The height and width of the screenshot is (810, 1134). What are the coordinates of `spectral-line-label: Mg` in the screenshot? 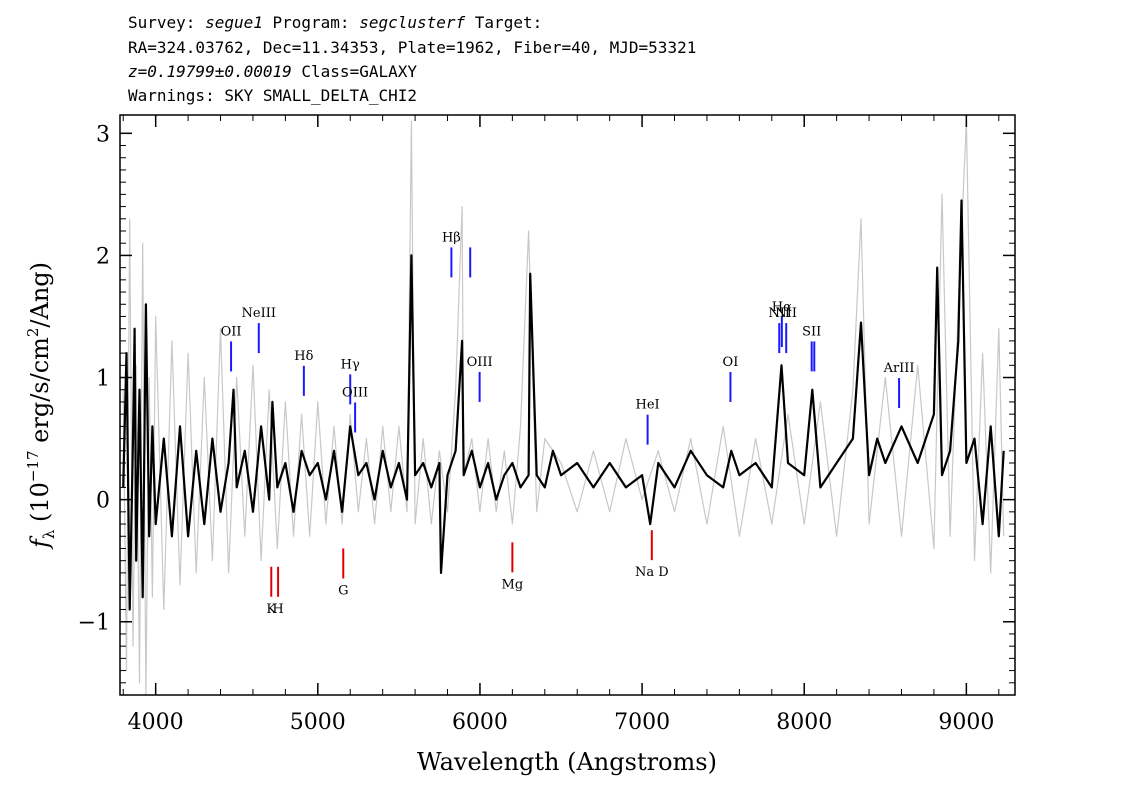 It's located at (513, 584).